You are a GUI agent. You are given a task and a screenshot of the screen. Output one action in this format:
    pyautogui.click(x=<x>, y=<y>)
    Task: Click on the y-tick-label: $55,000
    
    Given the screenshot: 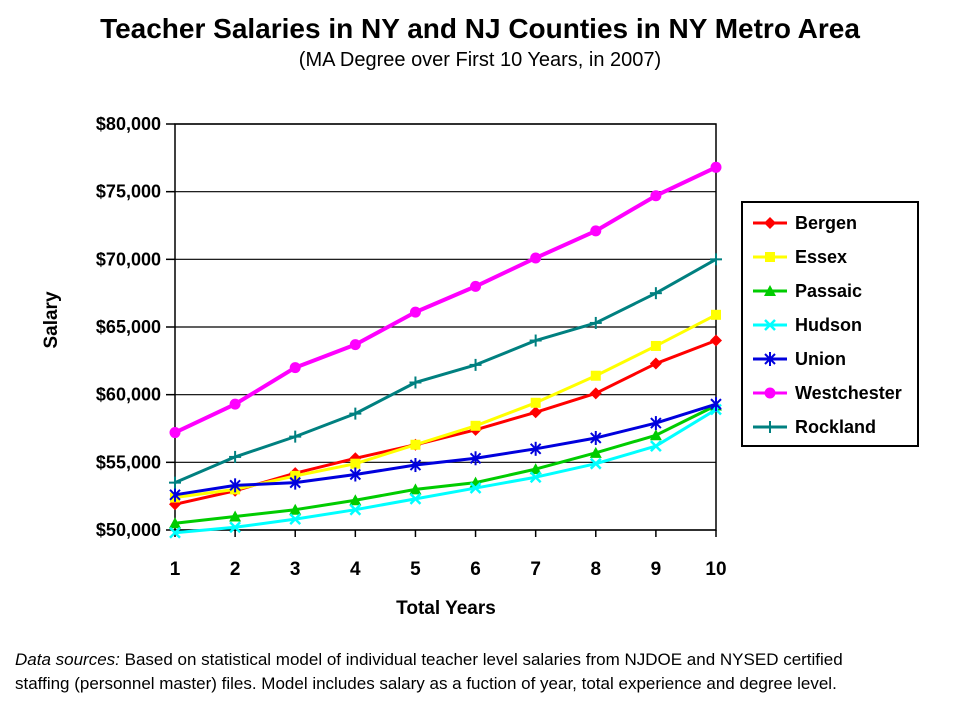 What is the action you would take?
    pyautogui.click(x=128, y=462)
    